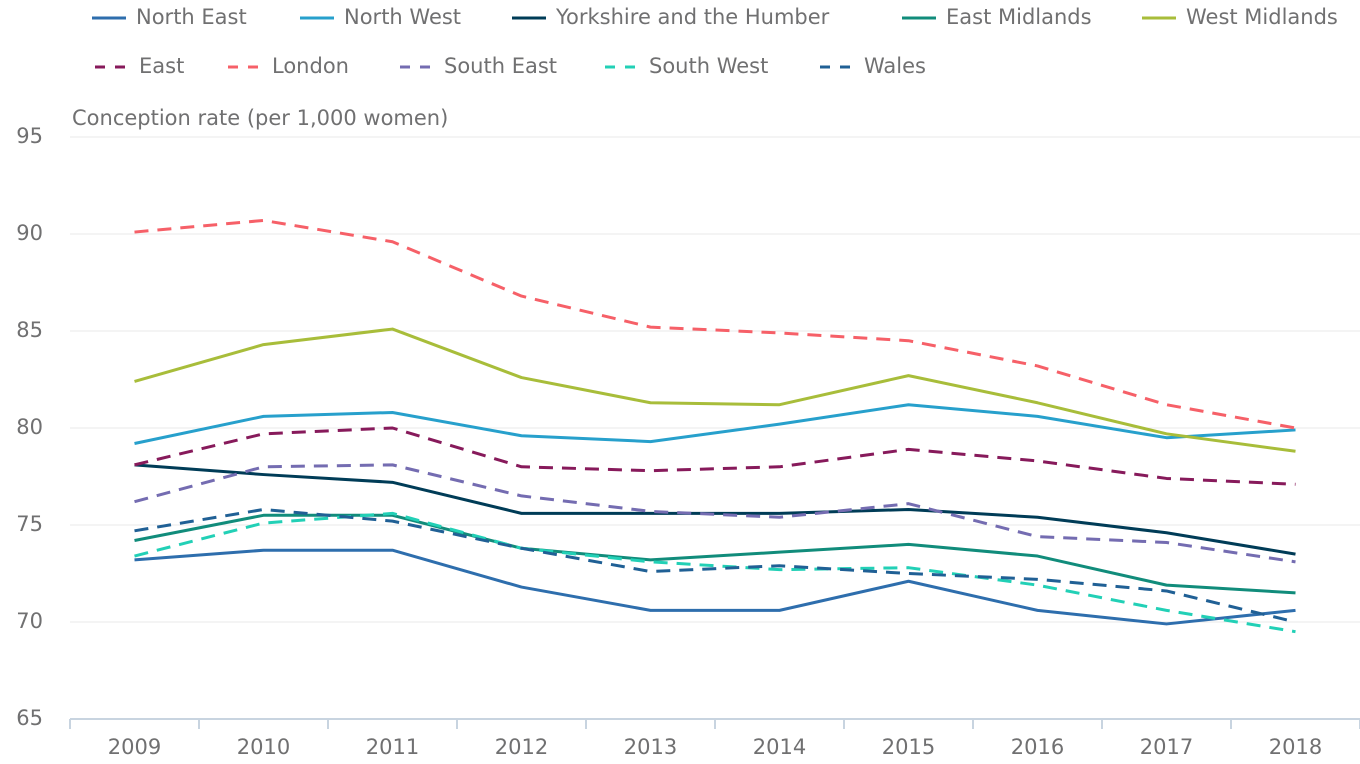 The width and height of the screenshot is (1360, 764). Describe the element at coordinates (29, 136) in the screenshot. I see `y-tick-label: 95` at that location.